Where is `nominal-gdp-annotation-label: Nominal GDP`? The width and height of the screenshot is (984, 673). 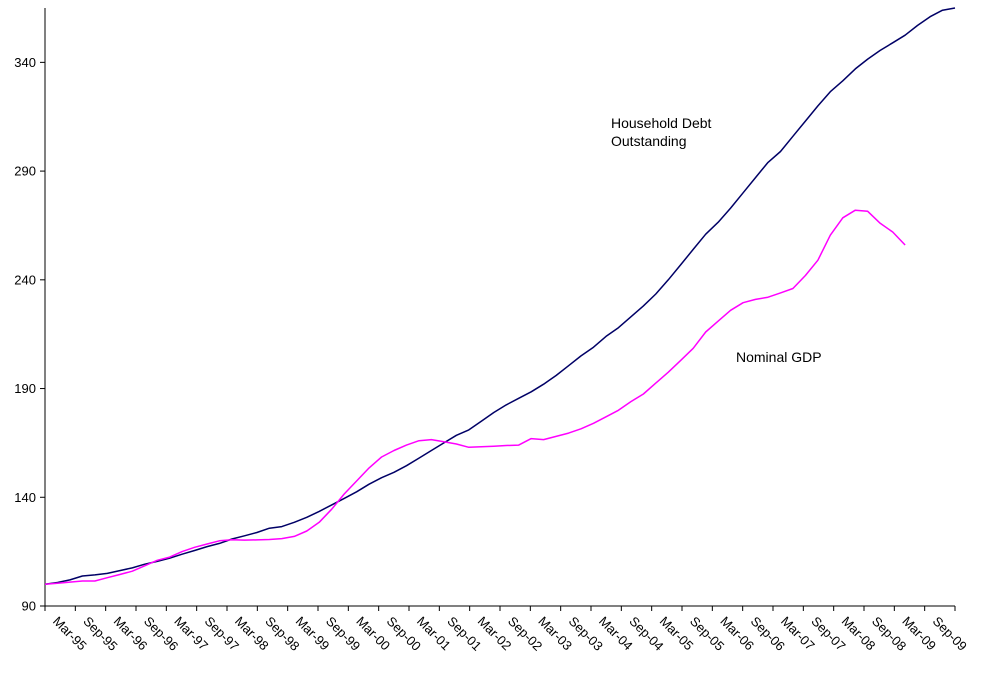 nominal-gdp-annotation-label: Nominal GDP is located at coordinates (779, 357).